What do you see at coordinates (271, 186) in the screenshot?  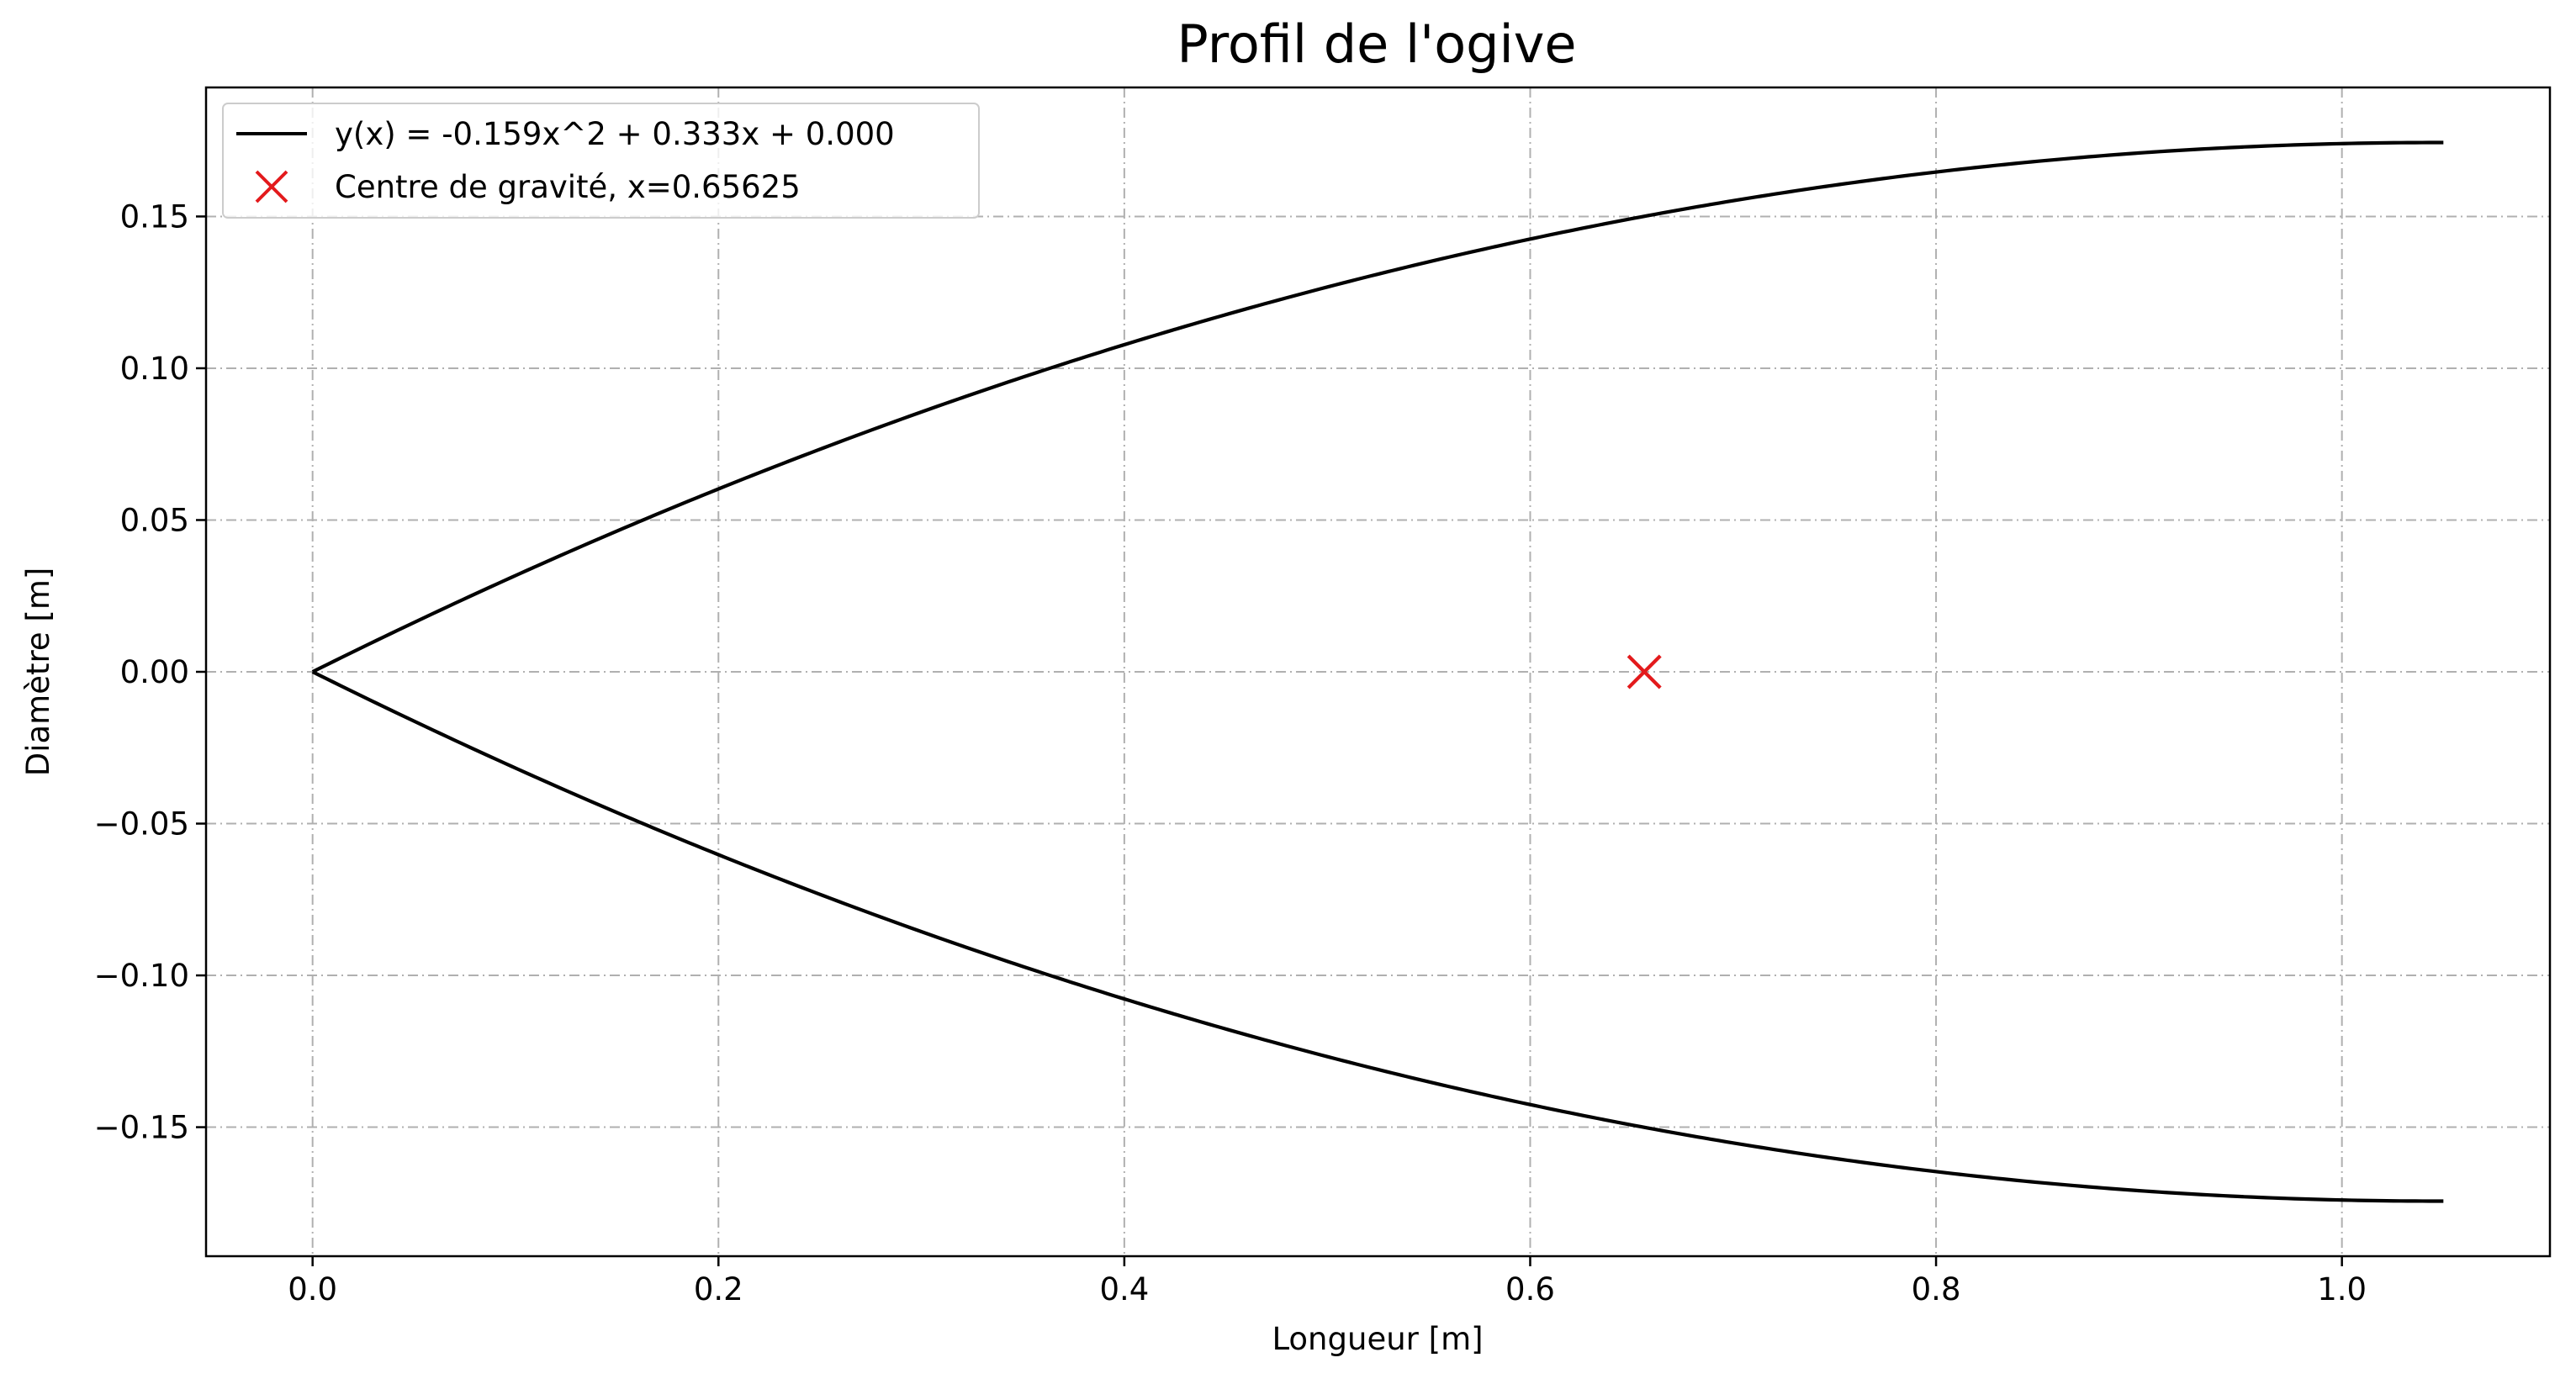 I see `legend-x-marker-icon` at bounding box center [271, 186].